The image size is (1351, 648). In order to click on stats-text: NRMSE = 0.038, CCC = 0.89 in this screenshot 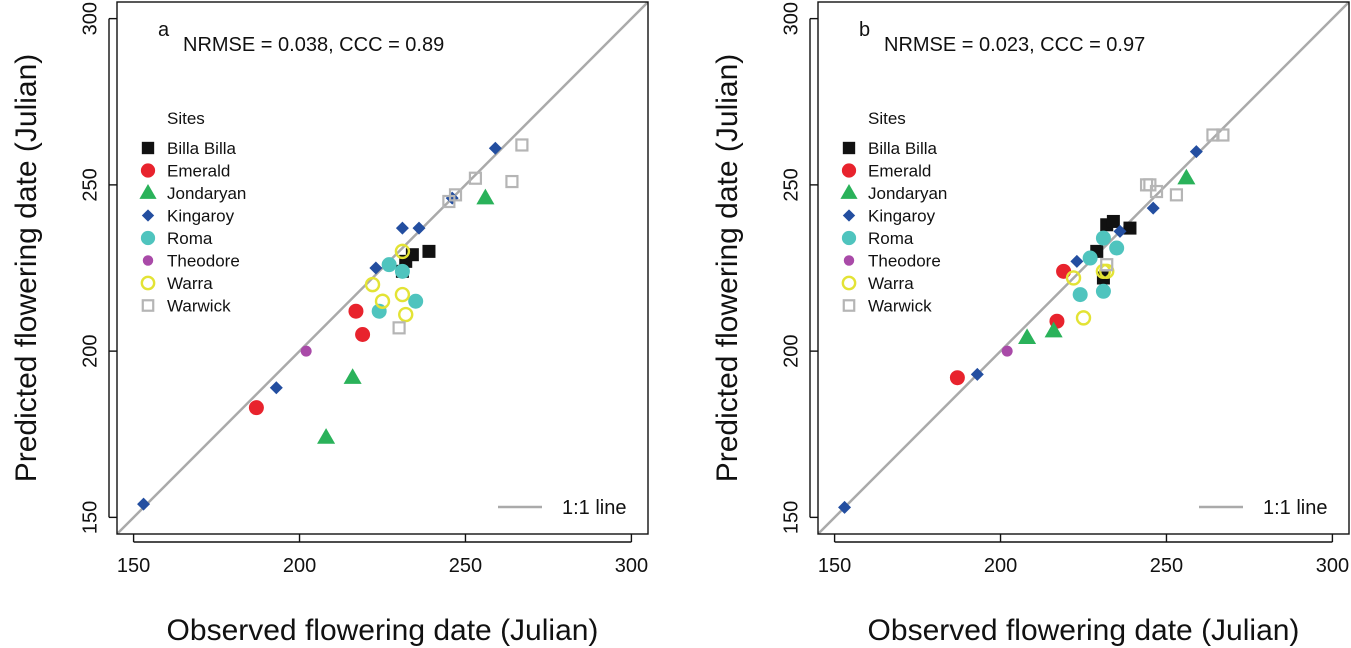, I will do `click(313, 45)`.